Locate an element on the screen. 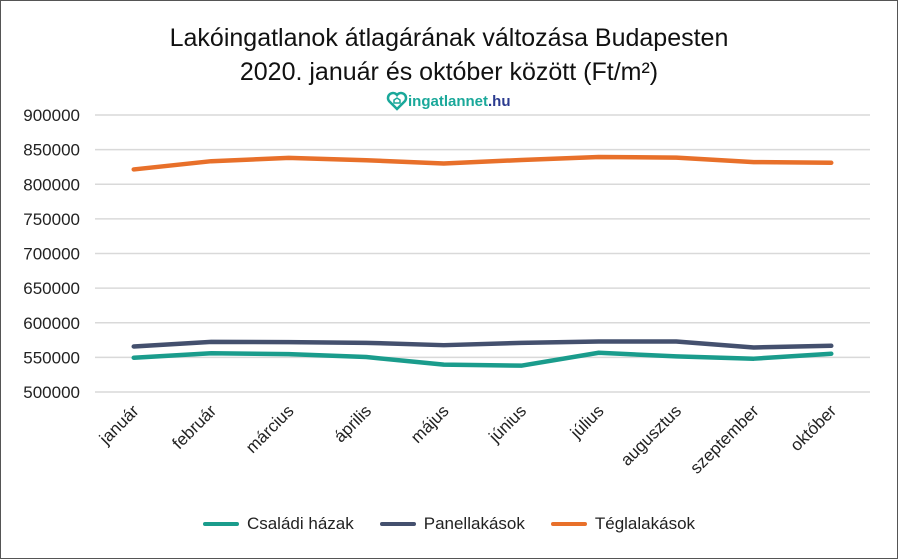  x-tick-label: január is located at coordinates (119, 425).